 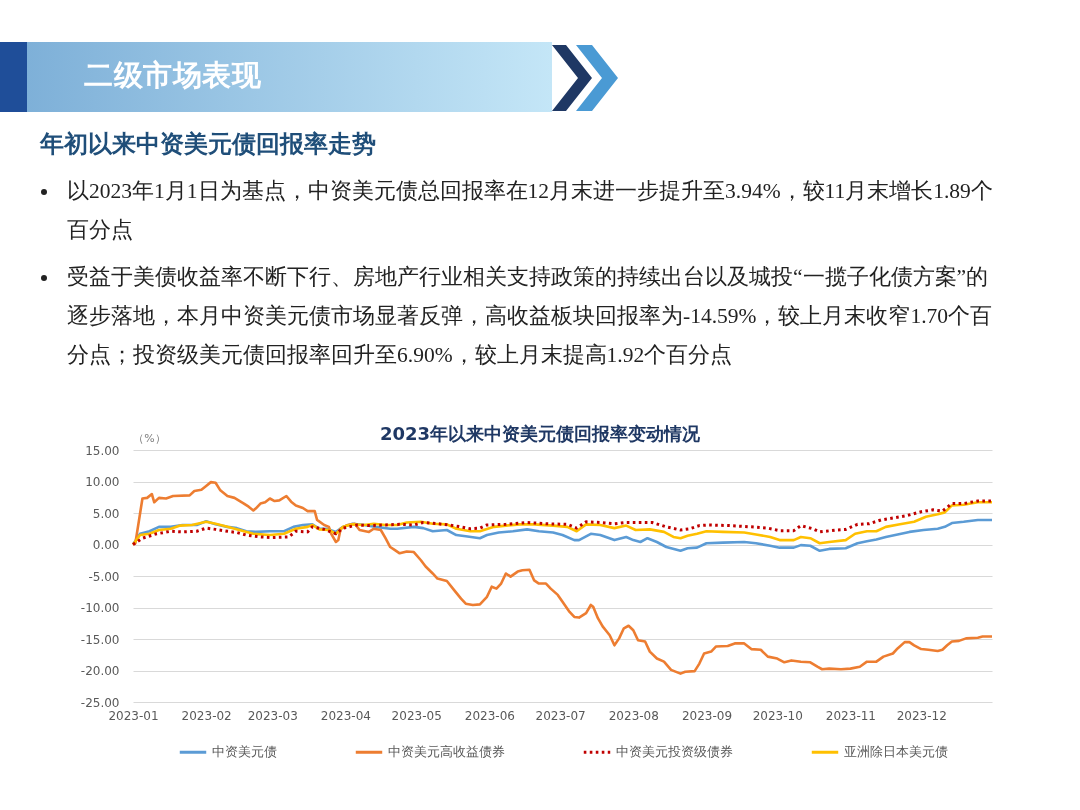 What do you see at coordinates (172, 75) in the screenshot?
I see `text: 二级市场表现` at bounding box center [172, 75].